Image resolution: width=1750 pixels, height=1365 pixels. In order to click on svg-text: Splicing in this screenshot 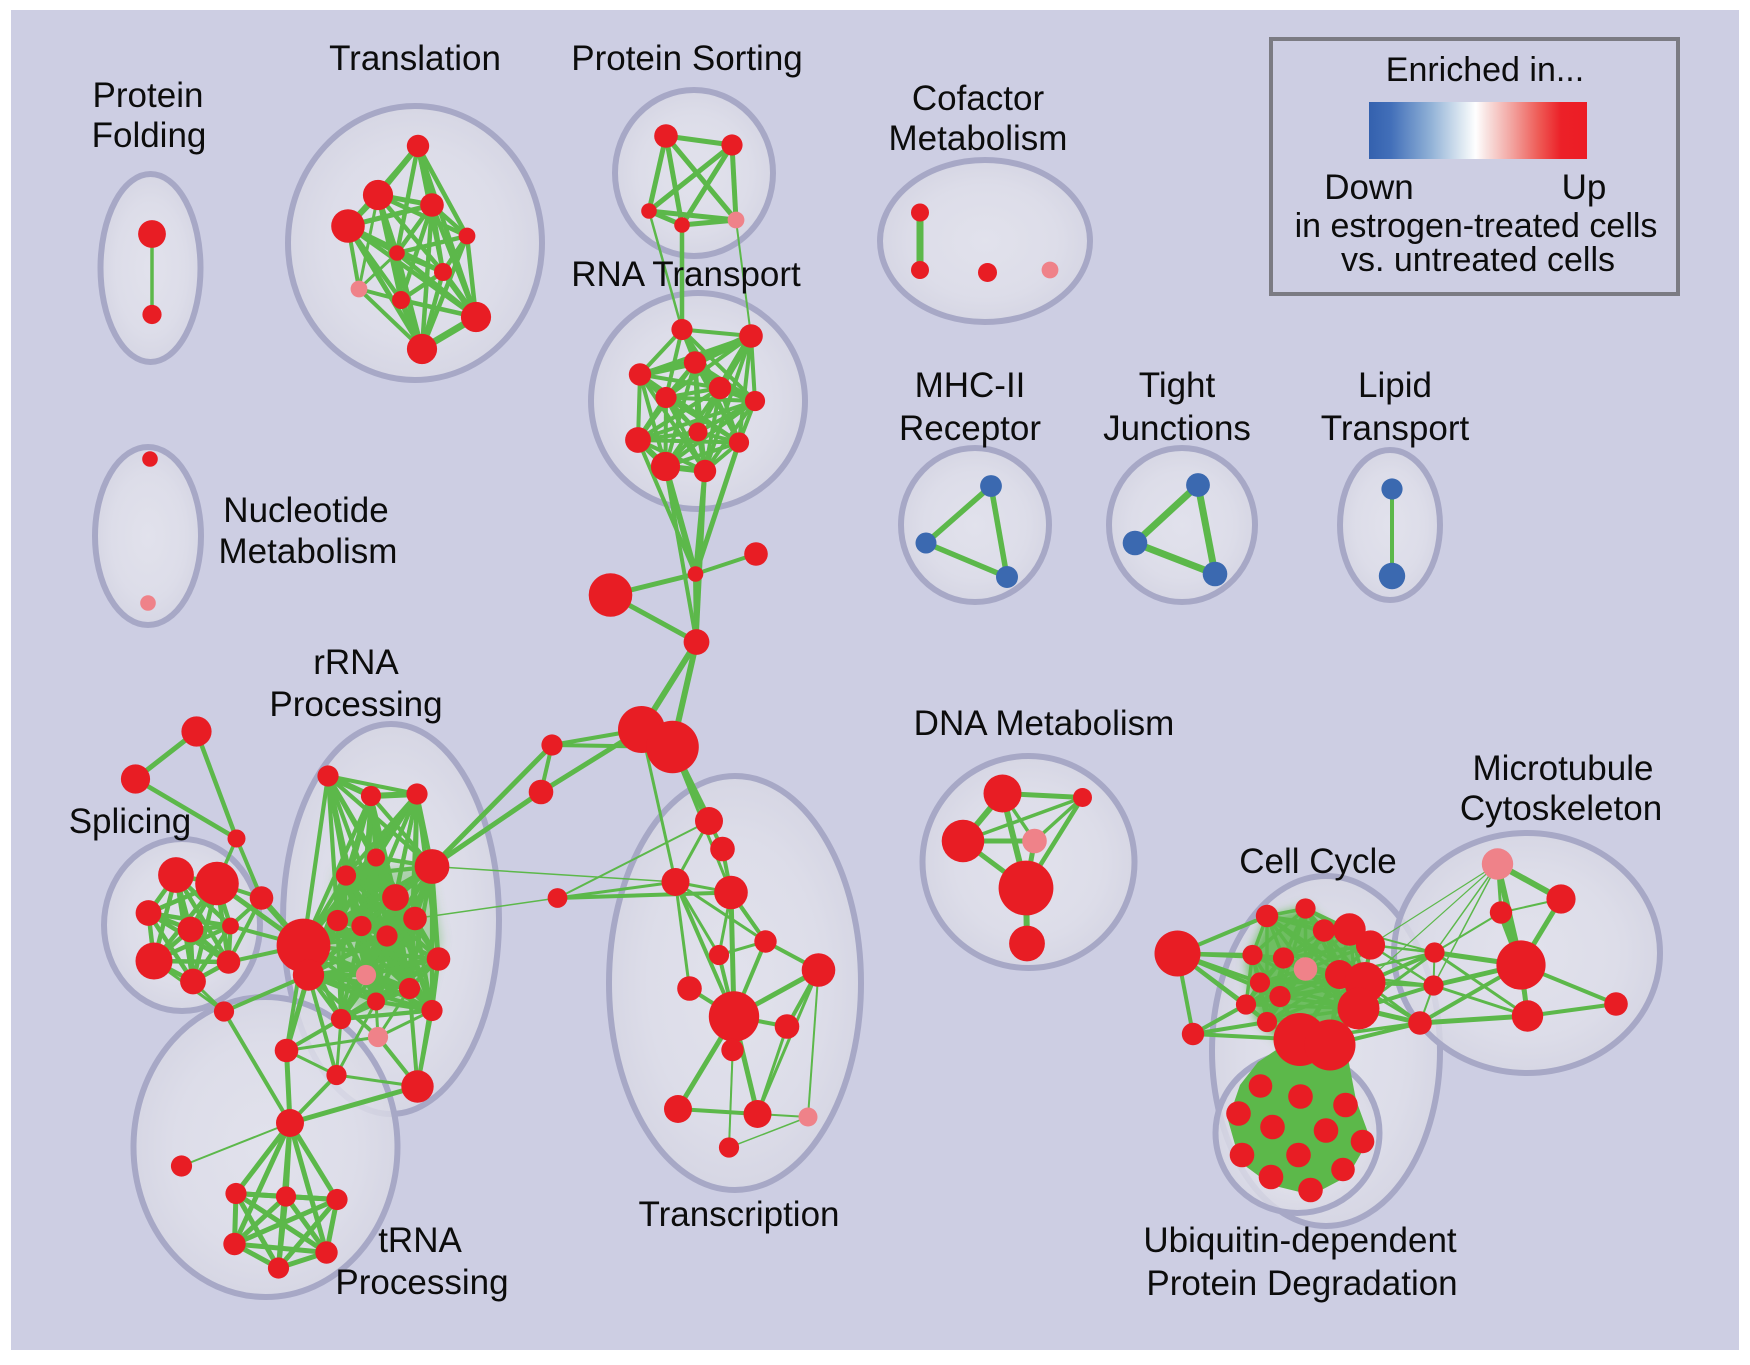, I will do `click(130, 821)`.